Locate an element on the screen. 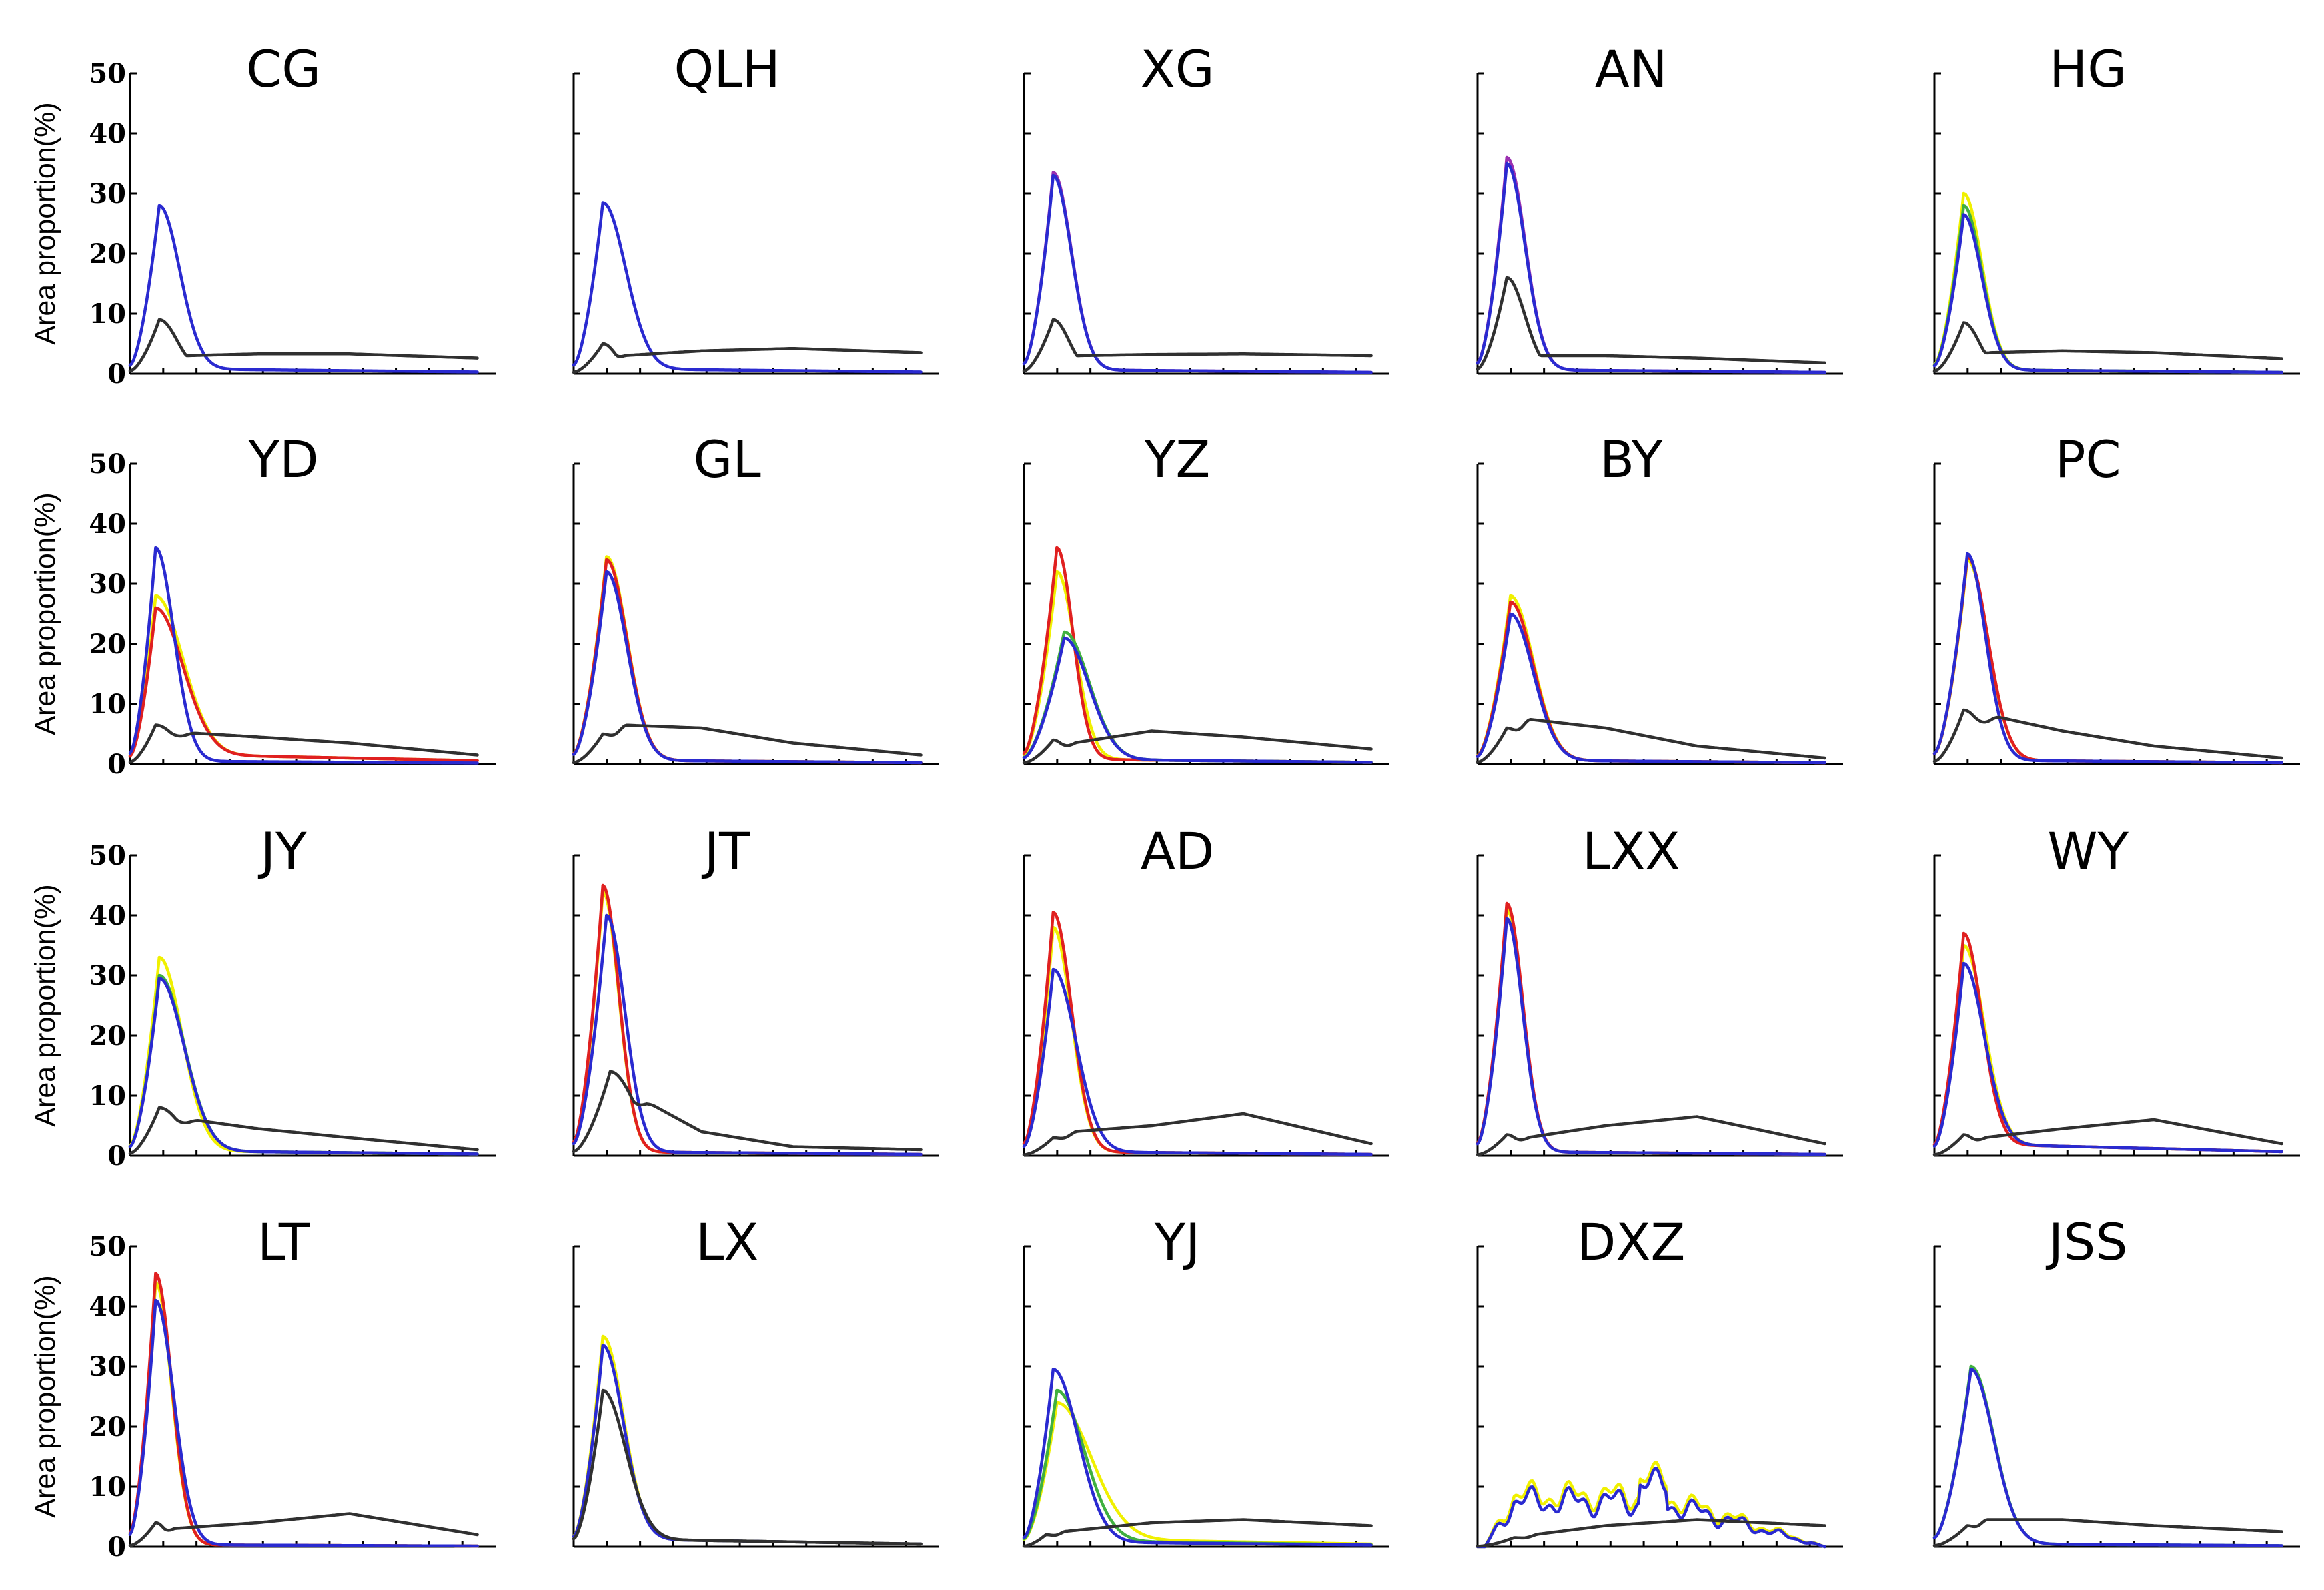  panel-qlh: QLH is located at coordinates (755, 207).